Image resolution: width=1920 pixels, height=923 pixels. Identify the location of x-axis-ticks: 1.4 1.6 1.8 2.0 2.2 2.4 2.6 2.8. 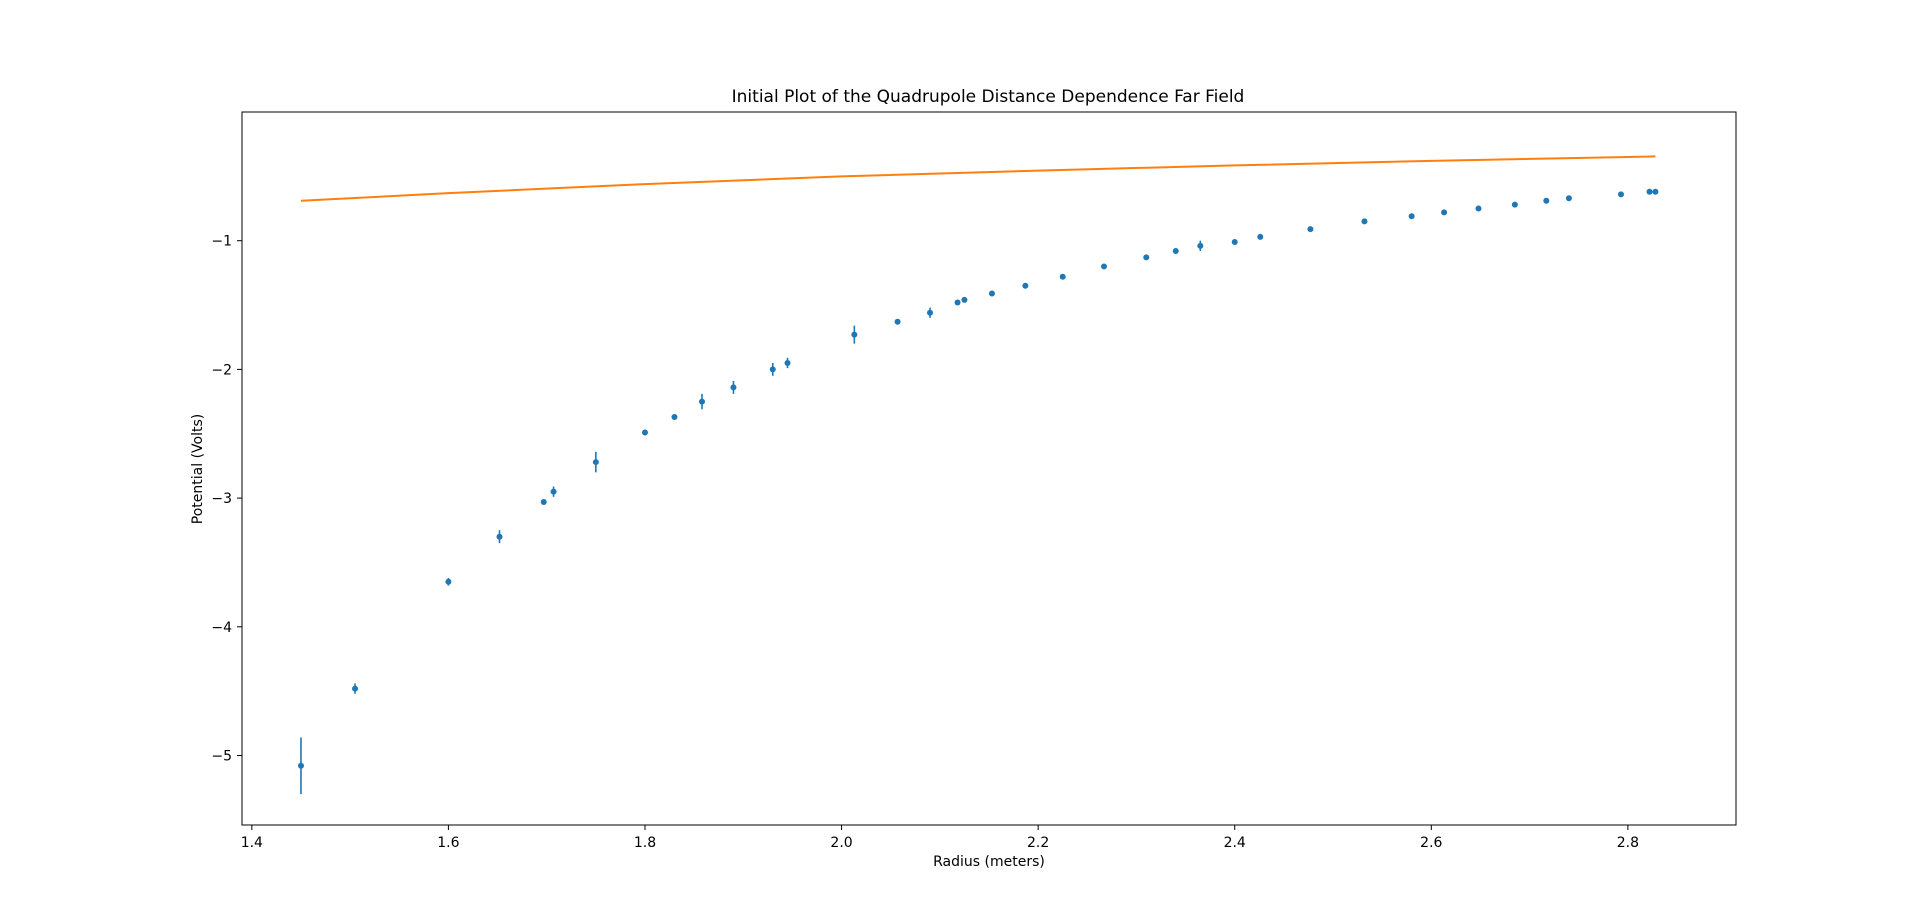
(940, 838).